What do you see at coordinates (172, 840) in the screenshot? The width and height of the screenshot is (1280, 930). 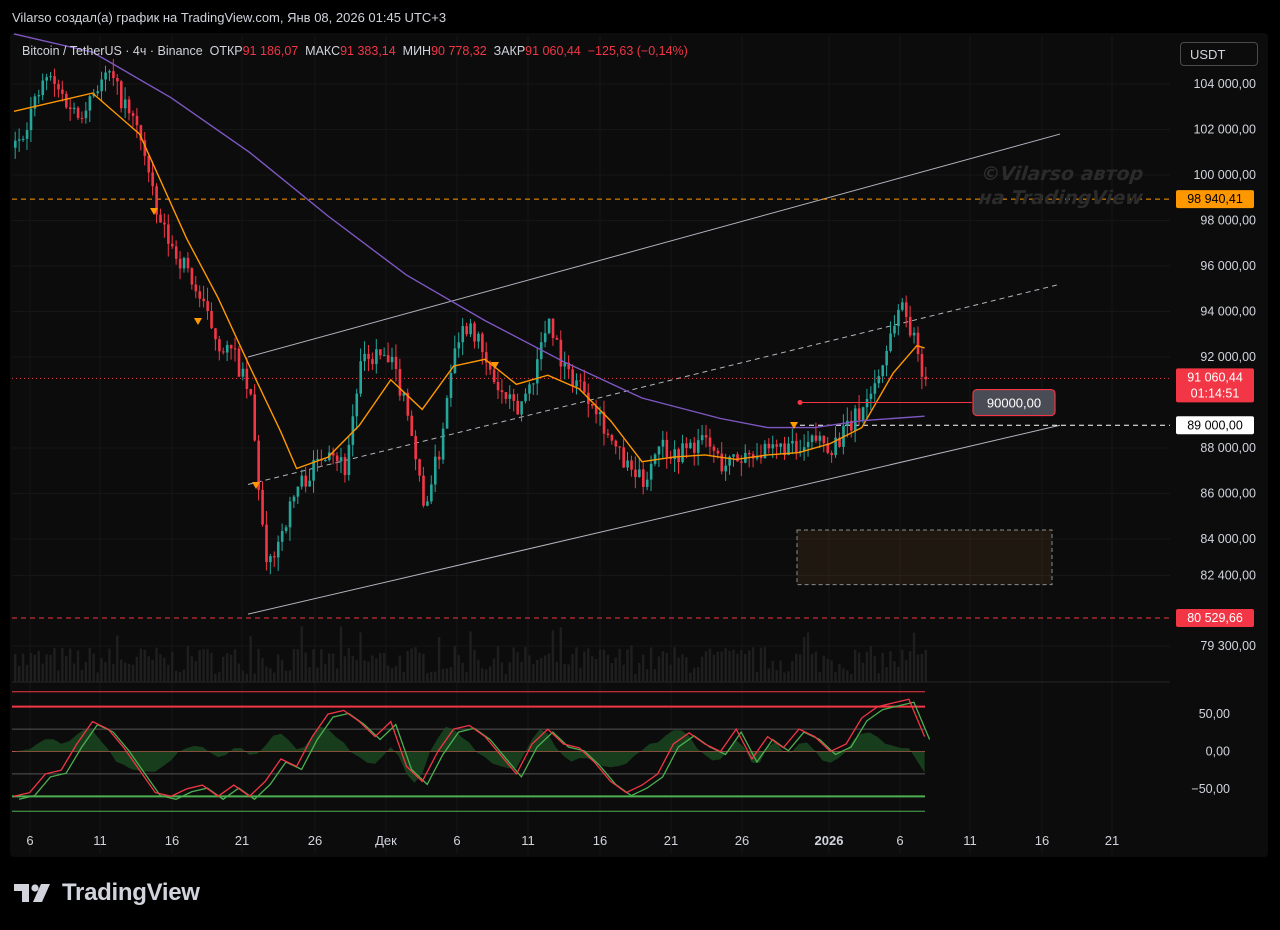 I see `time-tick-label: 16` at bounding box center [172, 840].